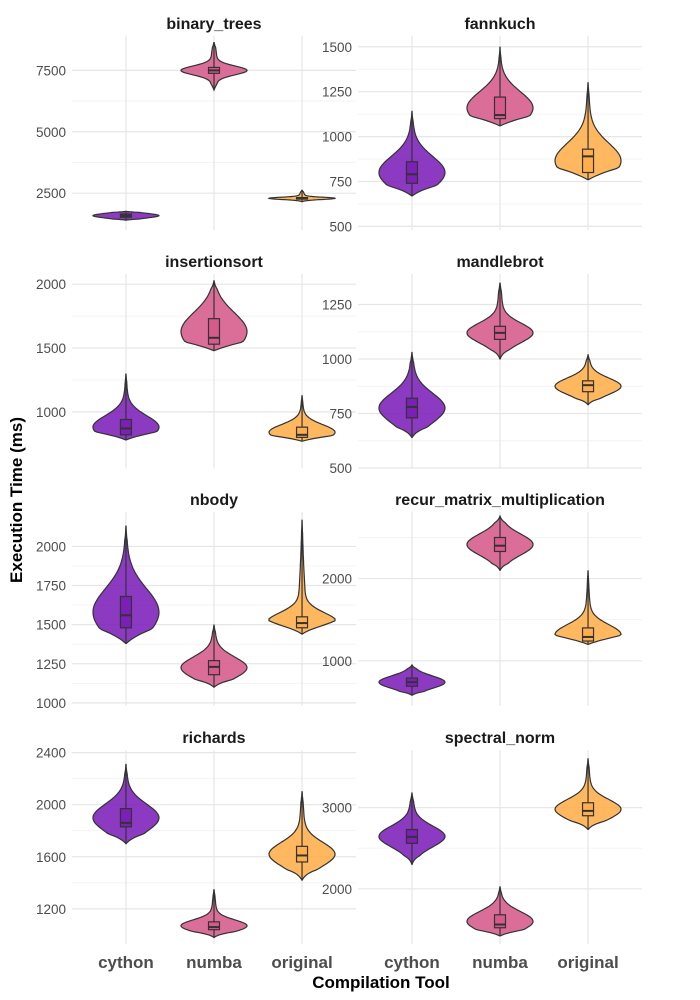 This screenshot has height=1000, width=700. What do you see at coordinates (196, 123) in the screenshot?
I see `panel-binary_trees: 2500 5000 7500 binary_trees` at bounding box center [196, 123].